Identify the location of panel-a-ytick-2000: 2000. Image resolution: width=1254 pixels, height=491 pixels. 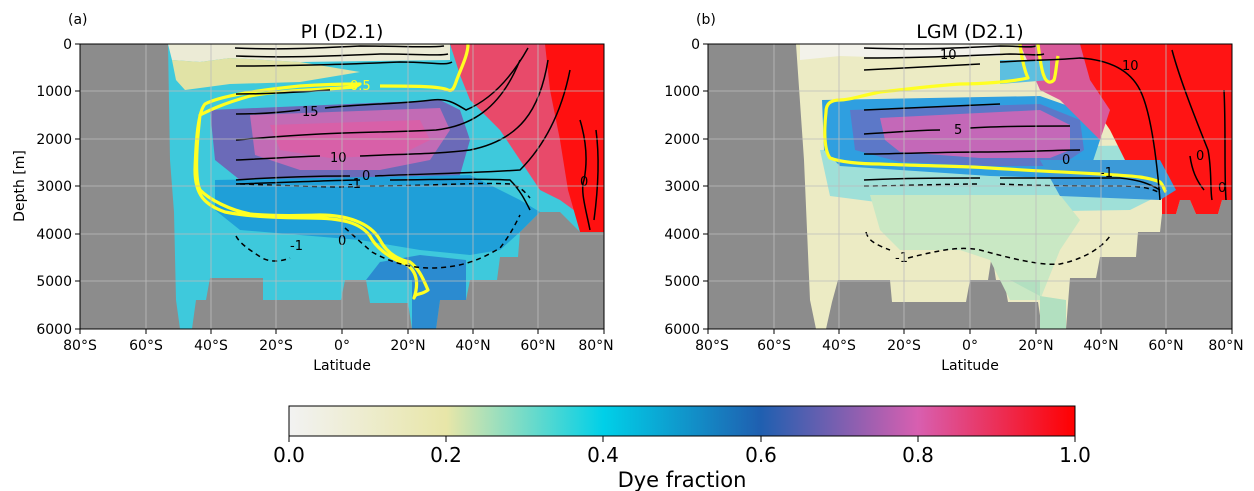
(54, 140).